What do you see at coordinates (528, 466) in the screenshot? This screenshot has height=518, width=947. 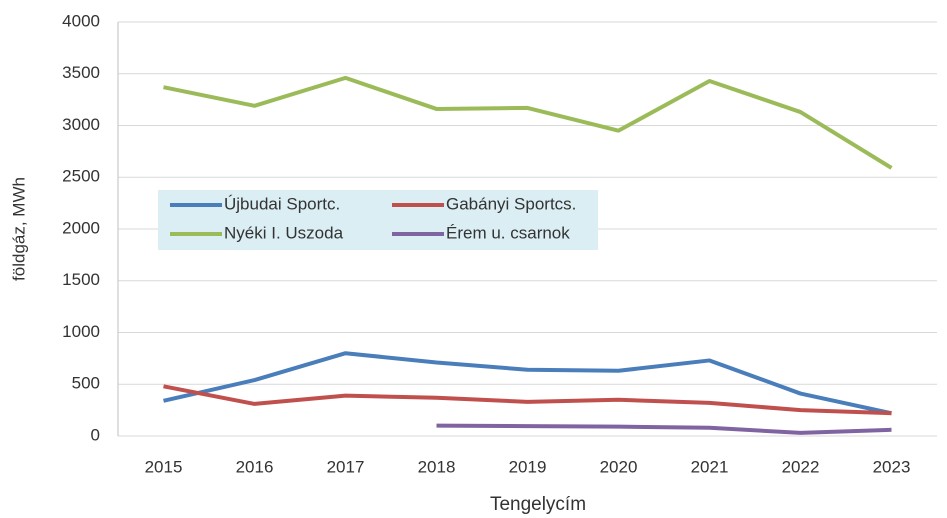 I see `x-tick-label: 2019` at bounding box center [528, 466].